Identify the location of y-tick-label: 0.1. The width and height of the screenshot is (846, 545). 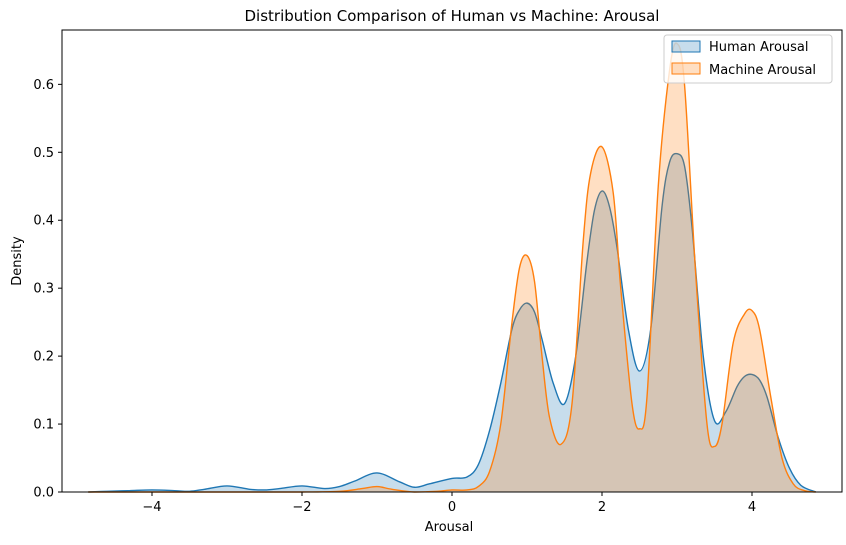
(43, 425).